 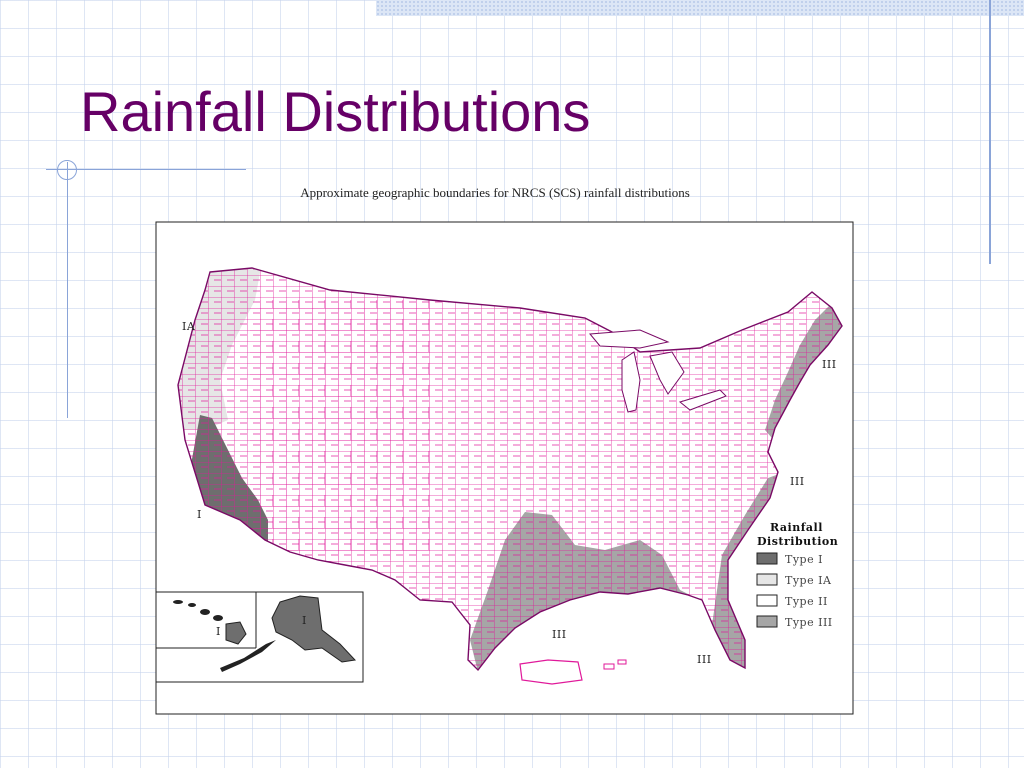 I want to click on puerto-rico-shape, so click(x=551, y=672).